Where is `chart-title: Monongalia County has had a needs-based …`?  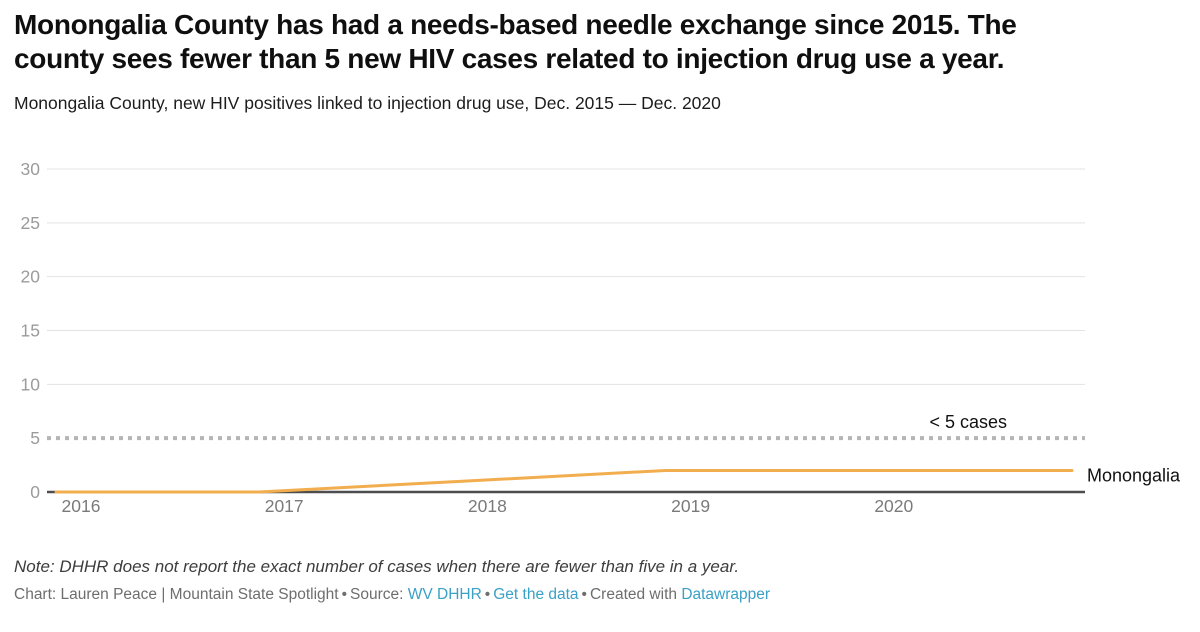
chart-title: Monongalia County has had a needs-based … is located at coordinates (600, 42).